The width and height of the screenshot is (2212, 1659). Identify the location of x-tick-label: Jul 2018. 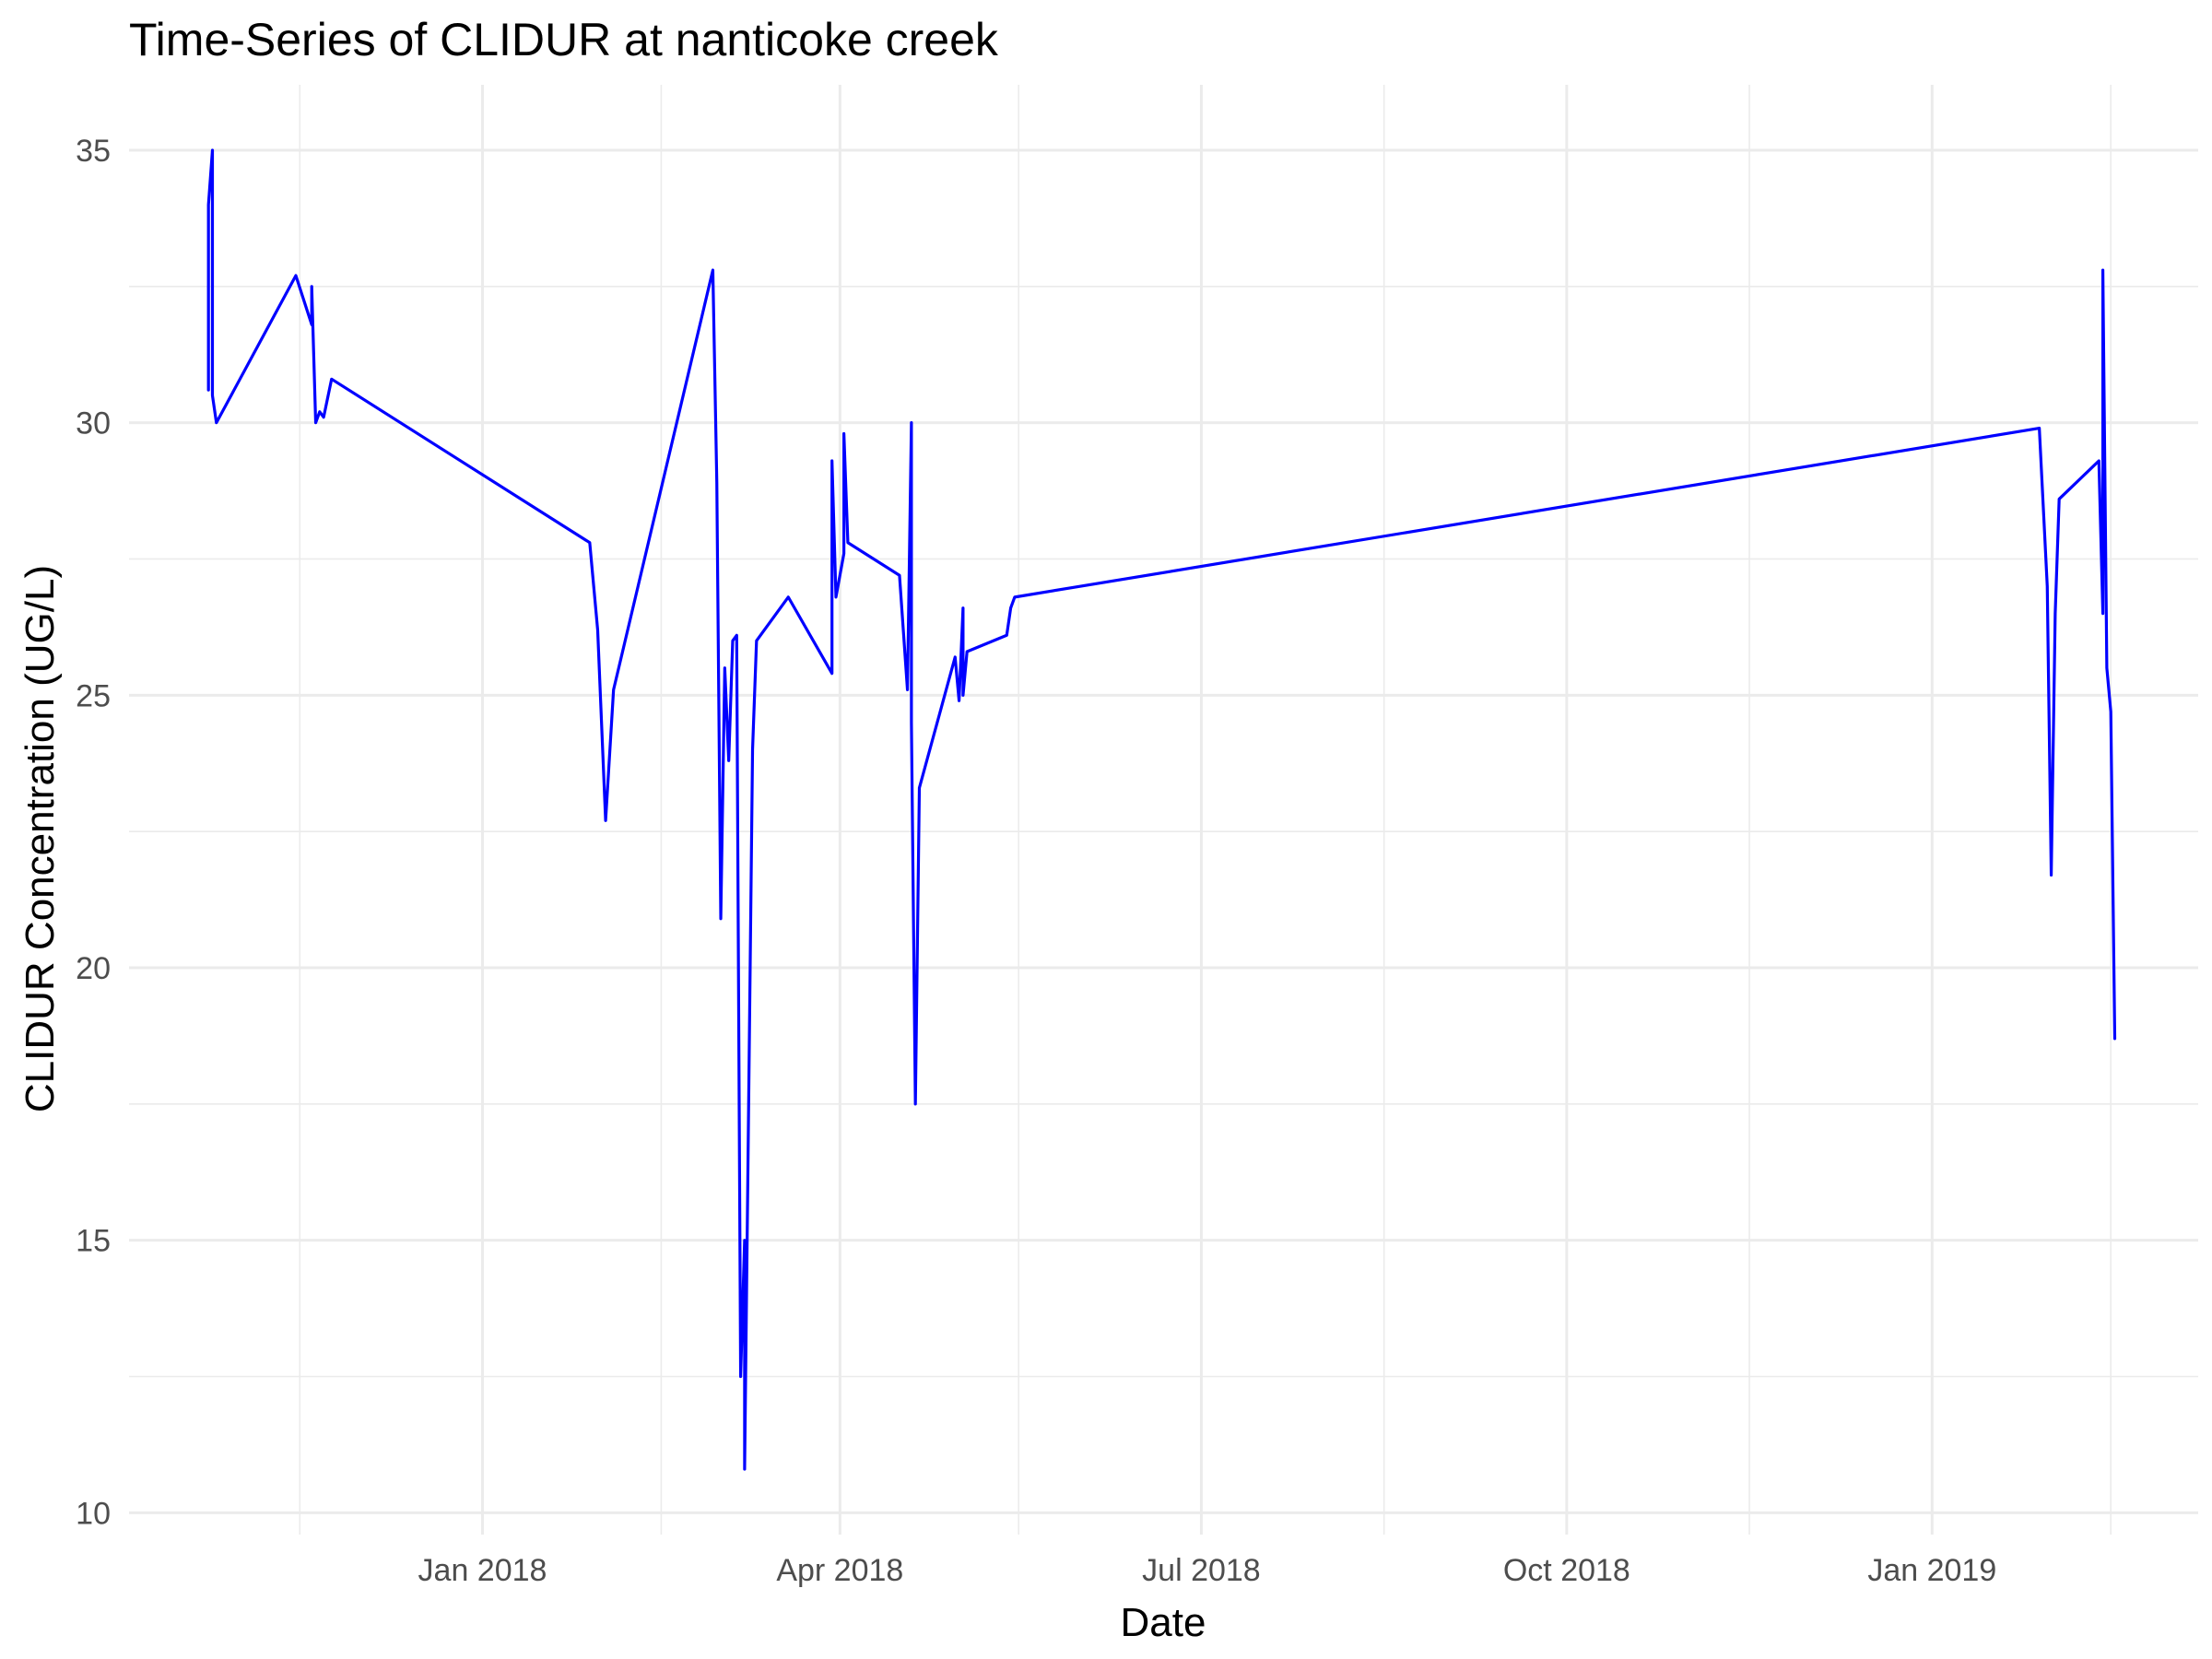
(1201, 1570).